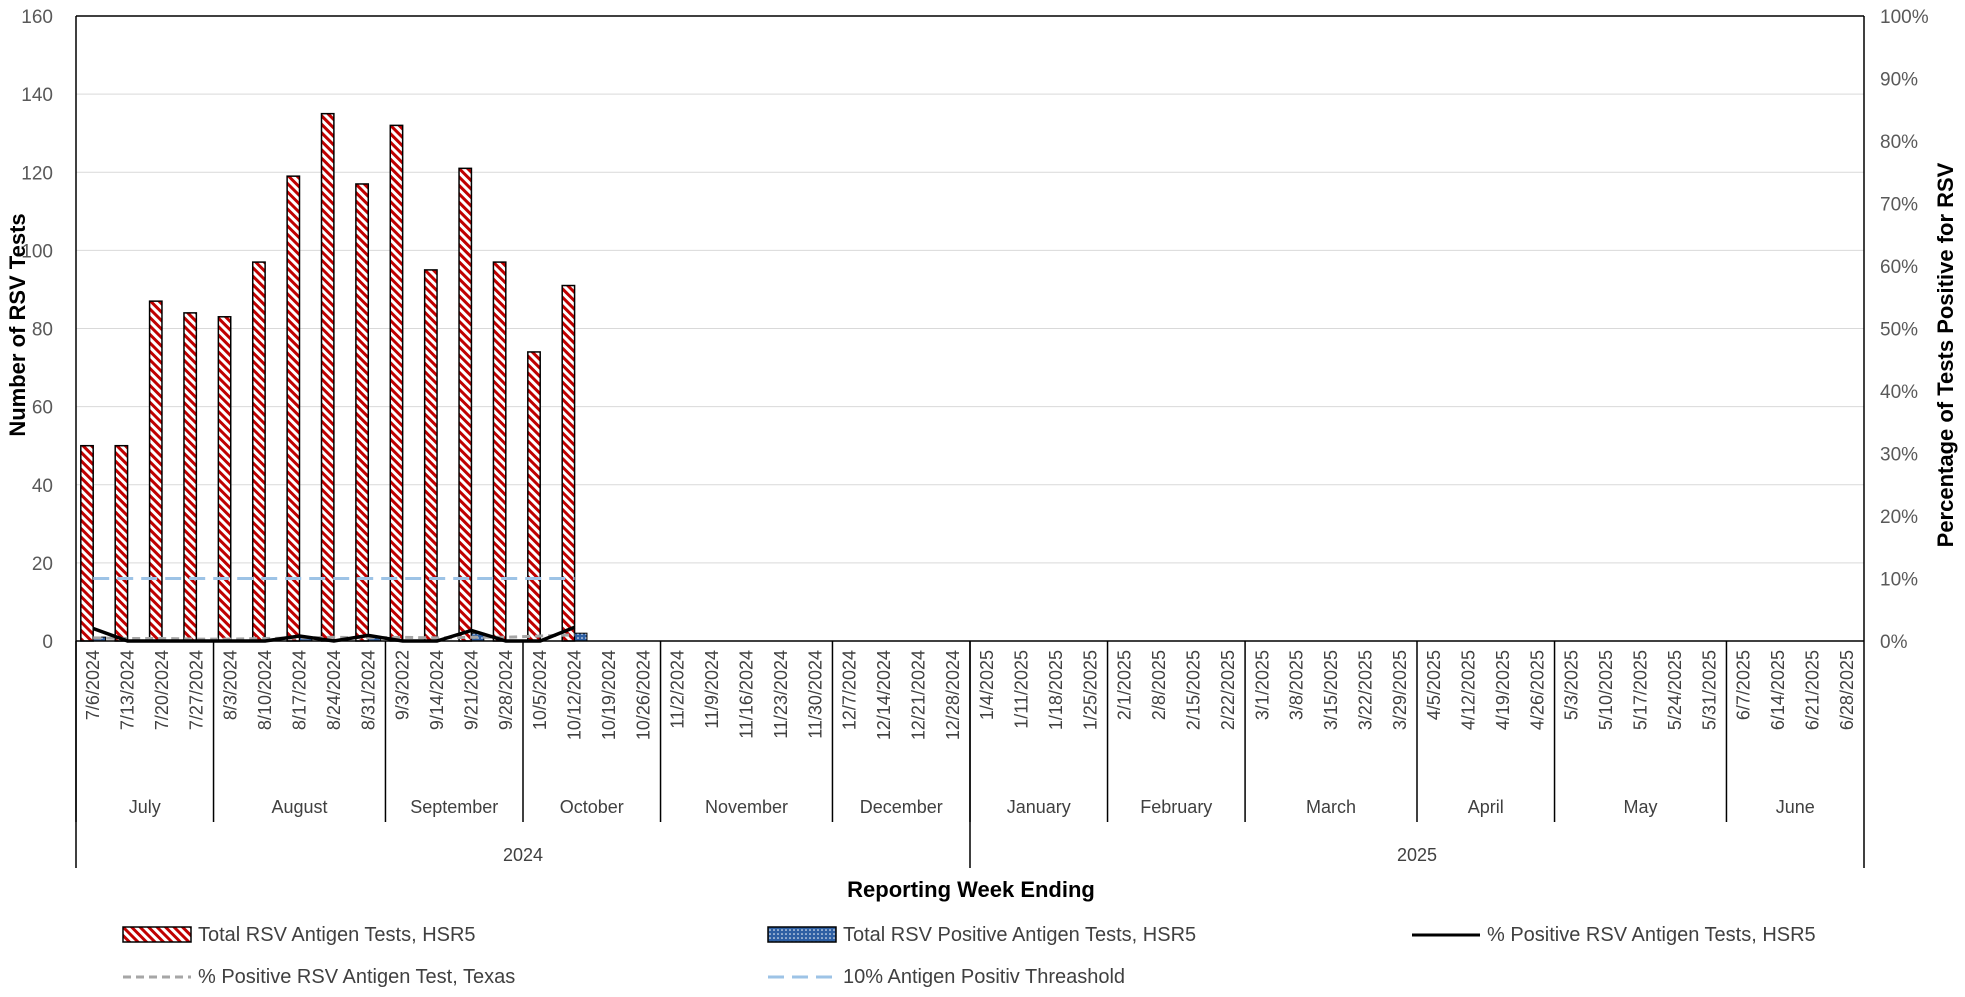 This screenshot has width=1965, height=997. What do you see at coordinates (37, 173) in the screenshot?
I see `y-tick-label: 120` at bounding box center [37, 173].